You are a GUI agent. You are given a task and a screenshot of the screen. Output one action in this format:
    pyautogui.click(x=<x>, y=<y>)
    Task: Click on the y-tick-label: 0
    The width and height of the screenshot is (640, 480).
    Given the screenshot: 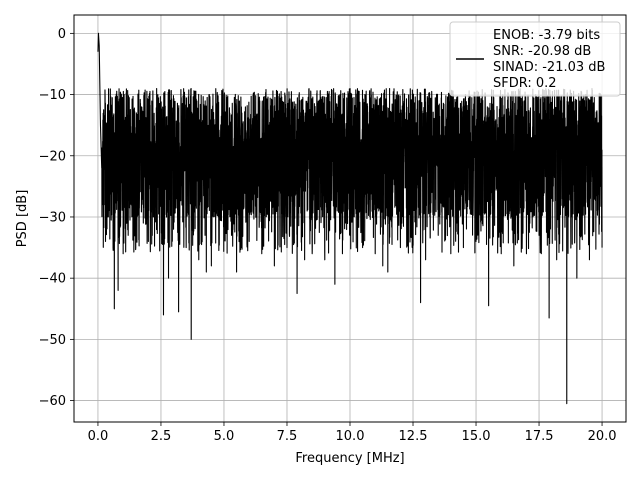 What is the action you would take?
    pyautogui.click(x=62, y=34)
    